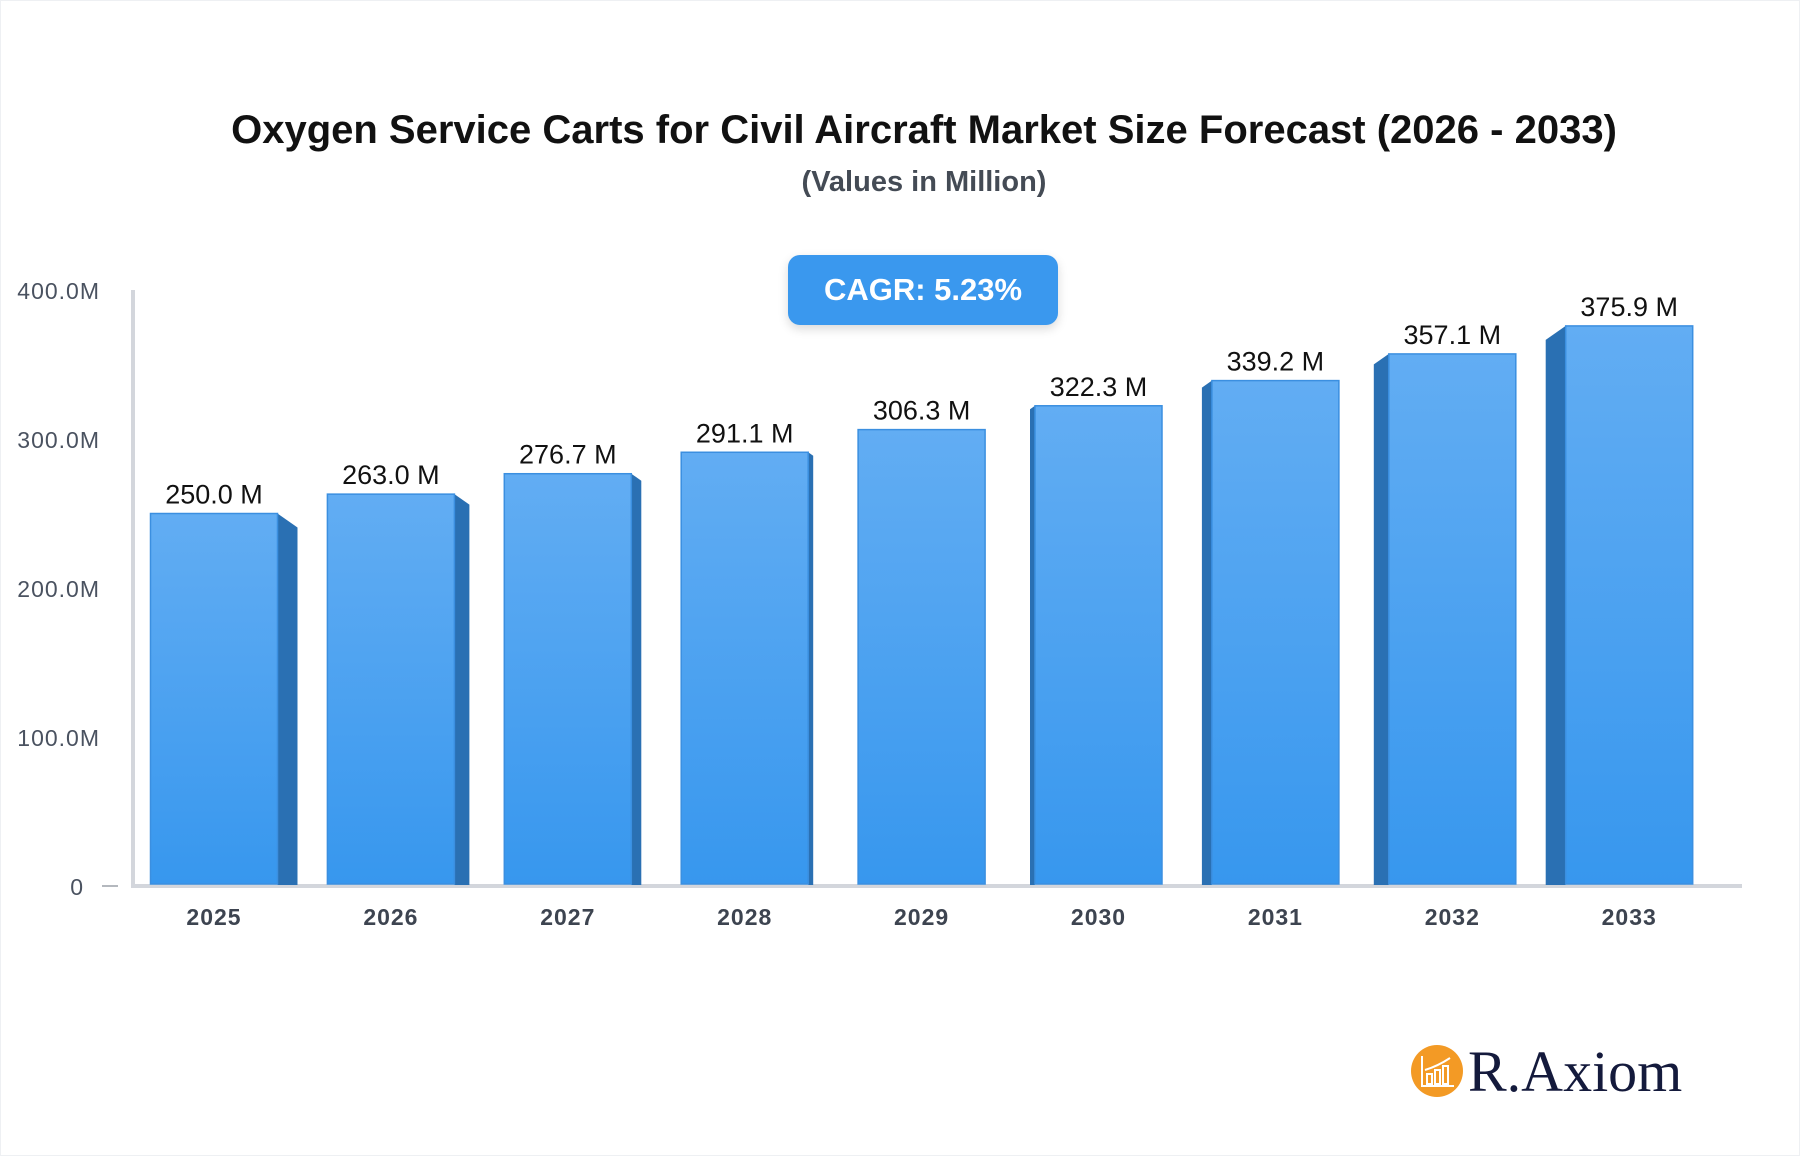 This screenshot has height=1156, width=1800. Describe the element at coordinates (58, 589) in the screenshot. I see `y-tick-label: 200.0M` at that location.